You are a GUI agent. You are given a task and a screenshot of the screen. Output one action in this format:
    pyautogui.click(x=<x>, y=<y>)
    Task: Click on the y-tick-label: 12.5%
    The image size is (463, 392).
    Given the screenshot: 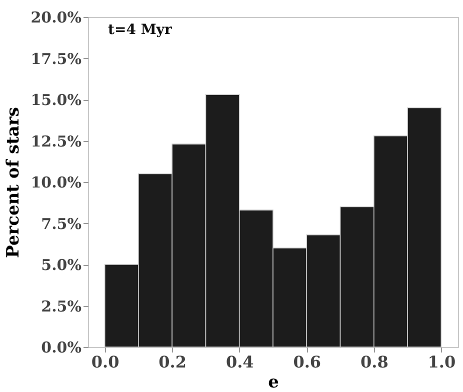 What is the action you would take?
    pyautogui.click(x=56, y=141)
    